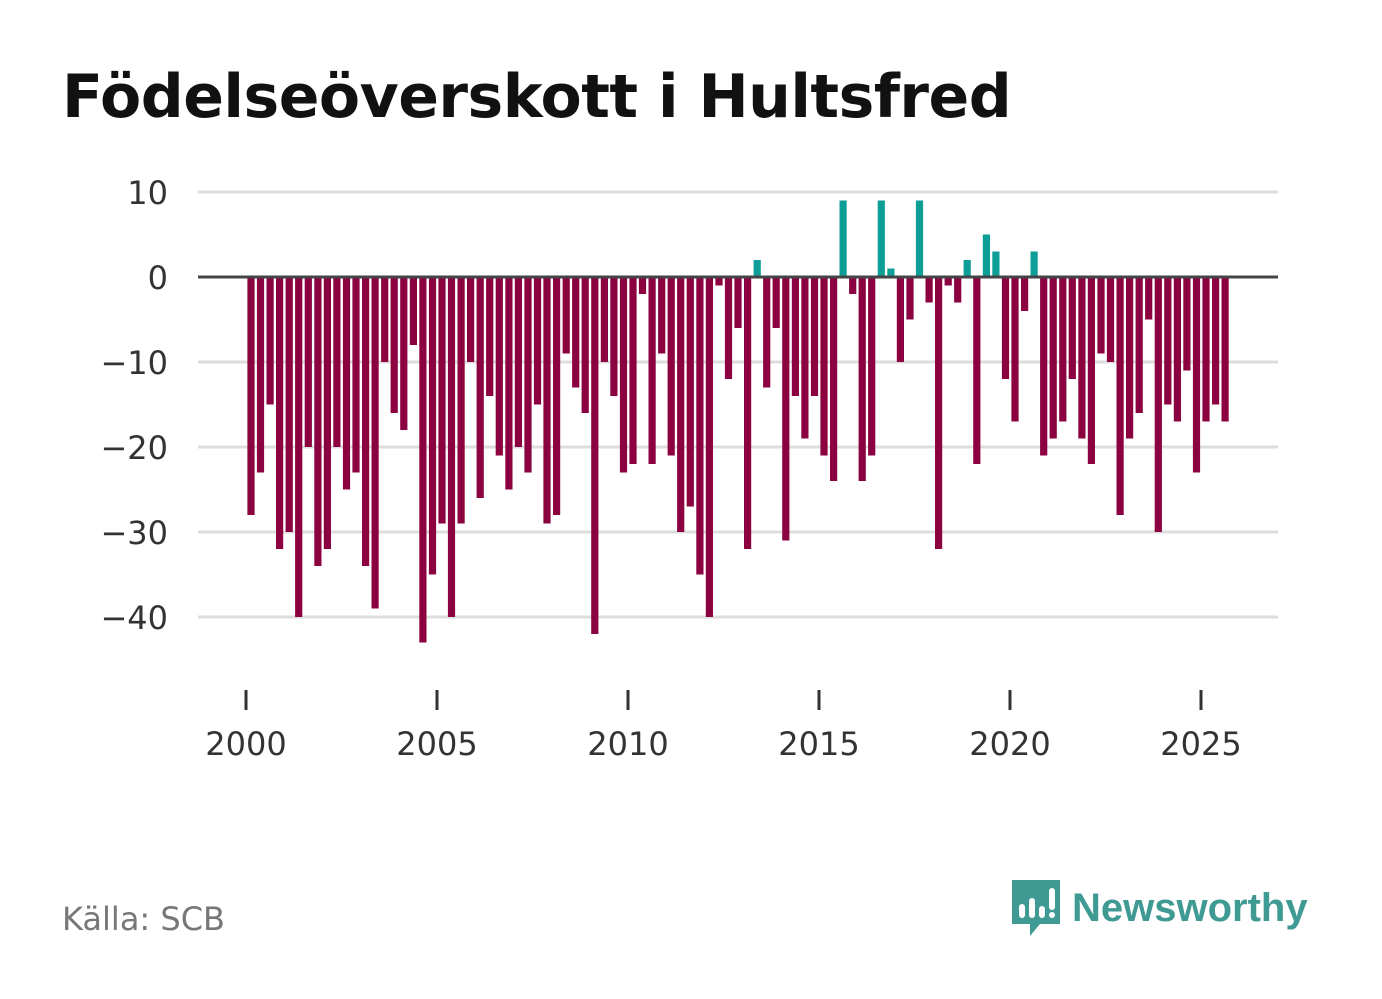 The height and width of the screenshot is (999, 1382). What do you see at coordinates (134, 533) in the screenshot?
I see `y-tick-label: −30` at bounding box center [134, 533].